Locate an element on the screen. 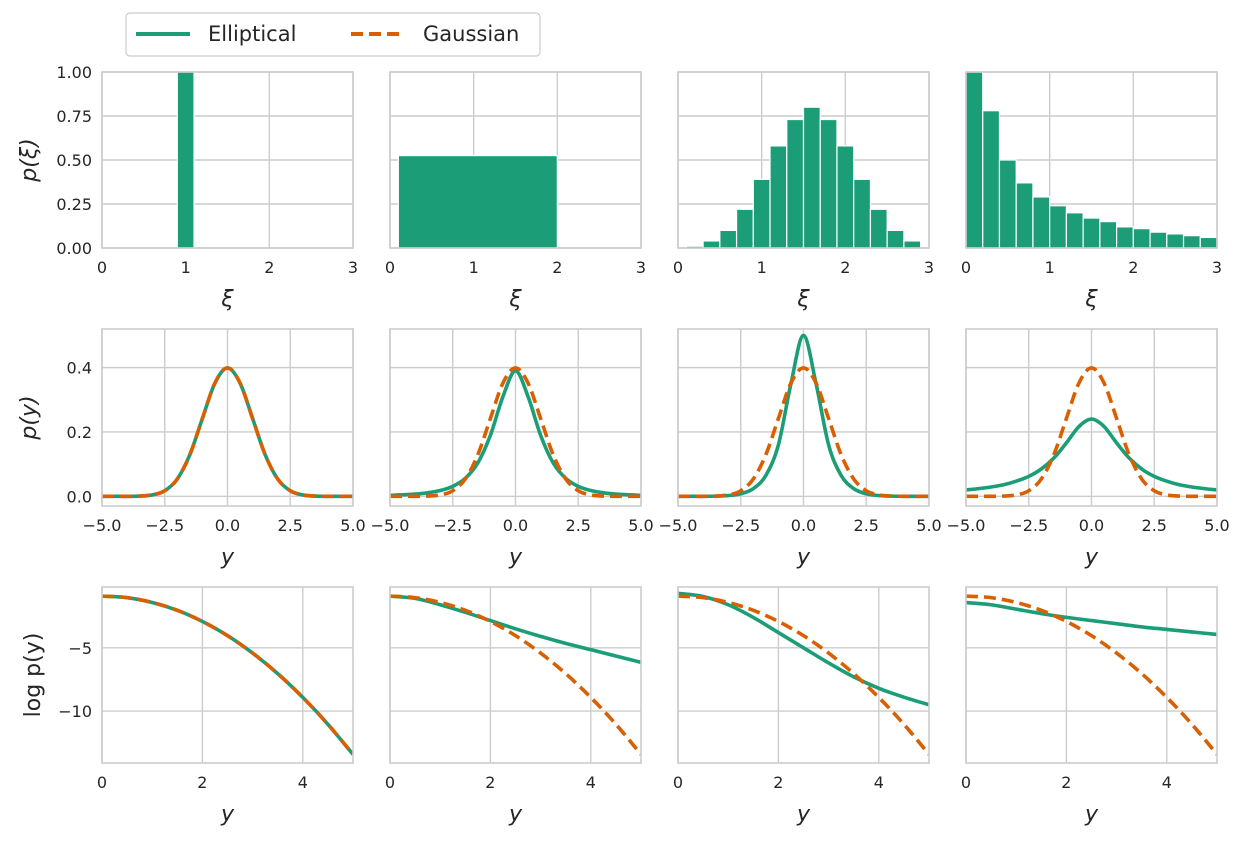 The image size is (1245, 843). panel-r1-c1-frame is located at coordinates (227, 160).